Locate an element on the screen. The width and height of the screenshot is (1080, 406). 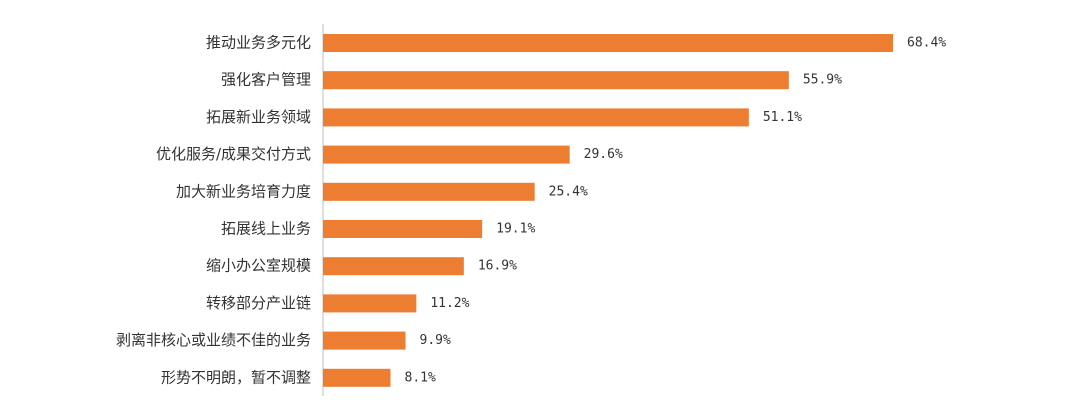
data-label: 68.4% is located at coordinates (926, 43).